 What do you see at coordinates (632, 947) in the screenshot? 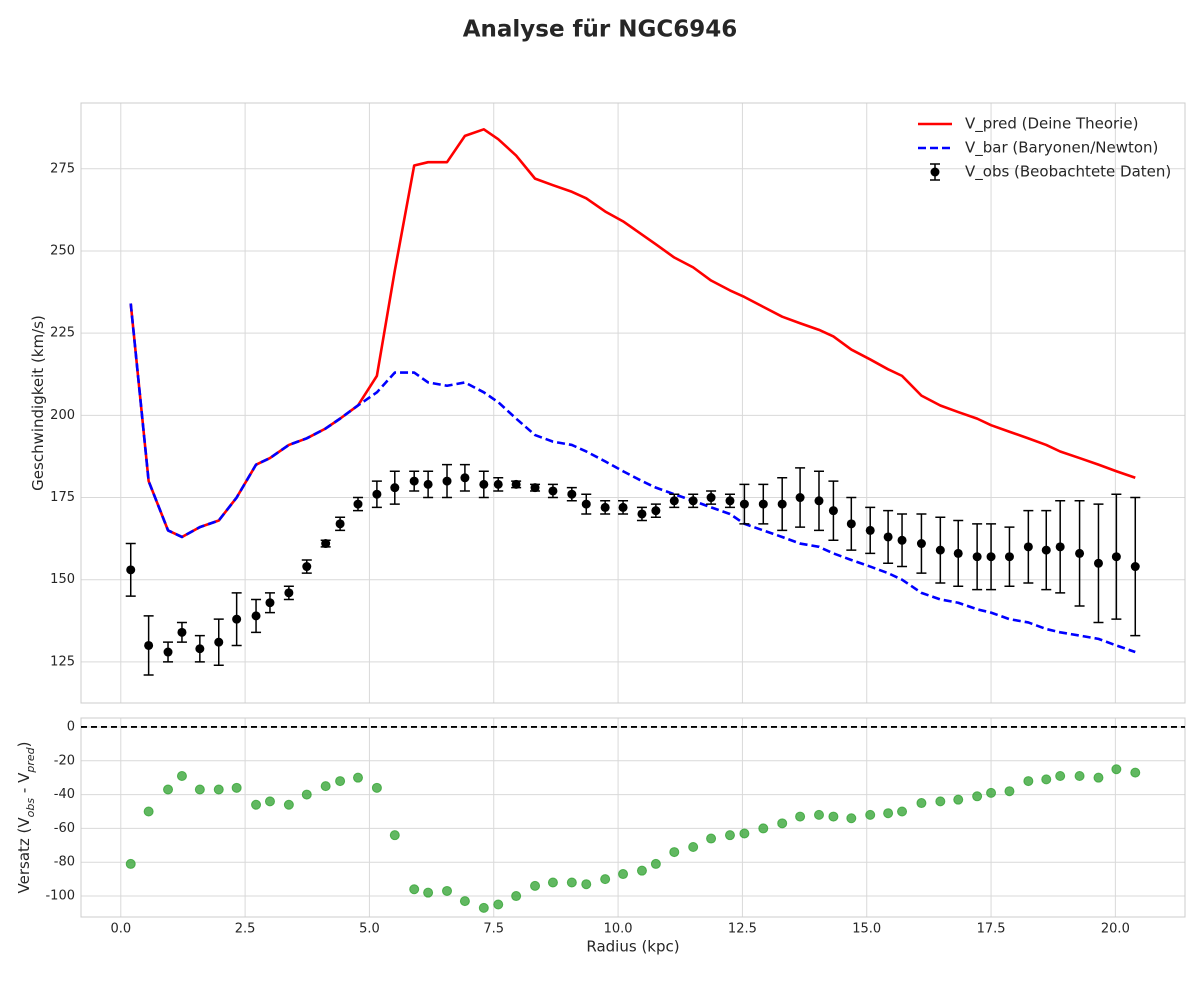
I see `x-axis-label: Radius (kpc)` at bounding box center [632, 947].